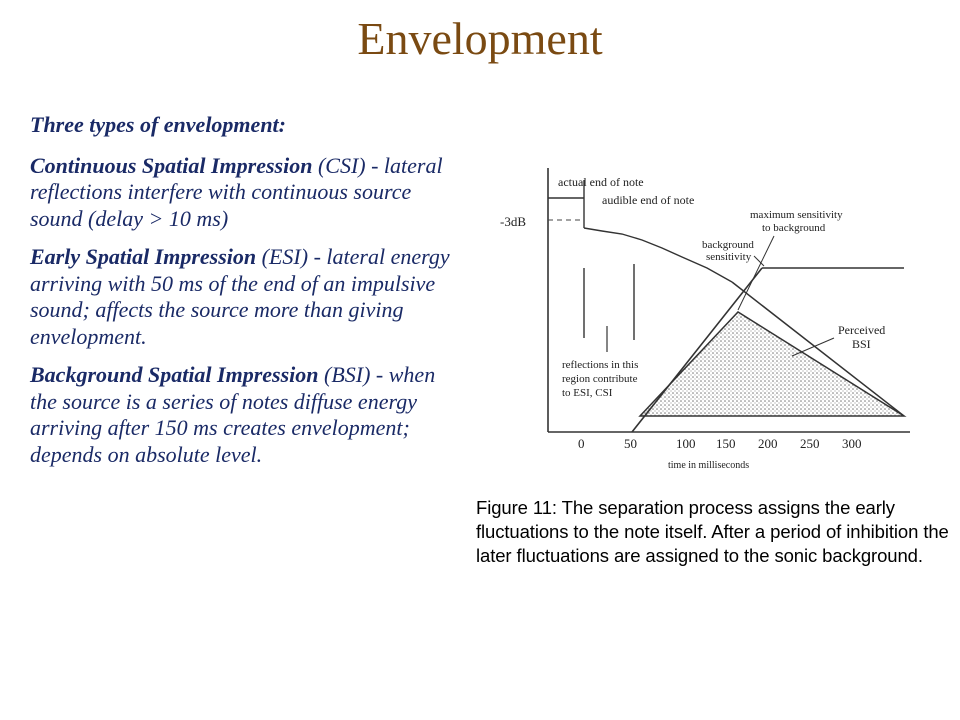 Image resolution: width=960 pixels, height=720 pixels. I want to click on bg-sens-label-1: background, so click(728, 245).